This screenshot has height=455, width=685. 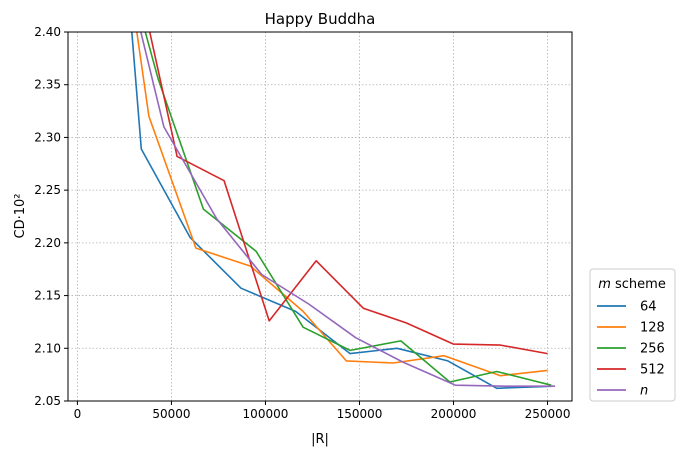 I want to click on legend-label: n, so click(x=644, y=391).